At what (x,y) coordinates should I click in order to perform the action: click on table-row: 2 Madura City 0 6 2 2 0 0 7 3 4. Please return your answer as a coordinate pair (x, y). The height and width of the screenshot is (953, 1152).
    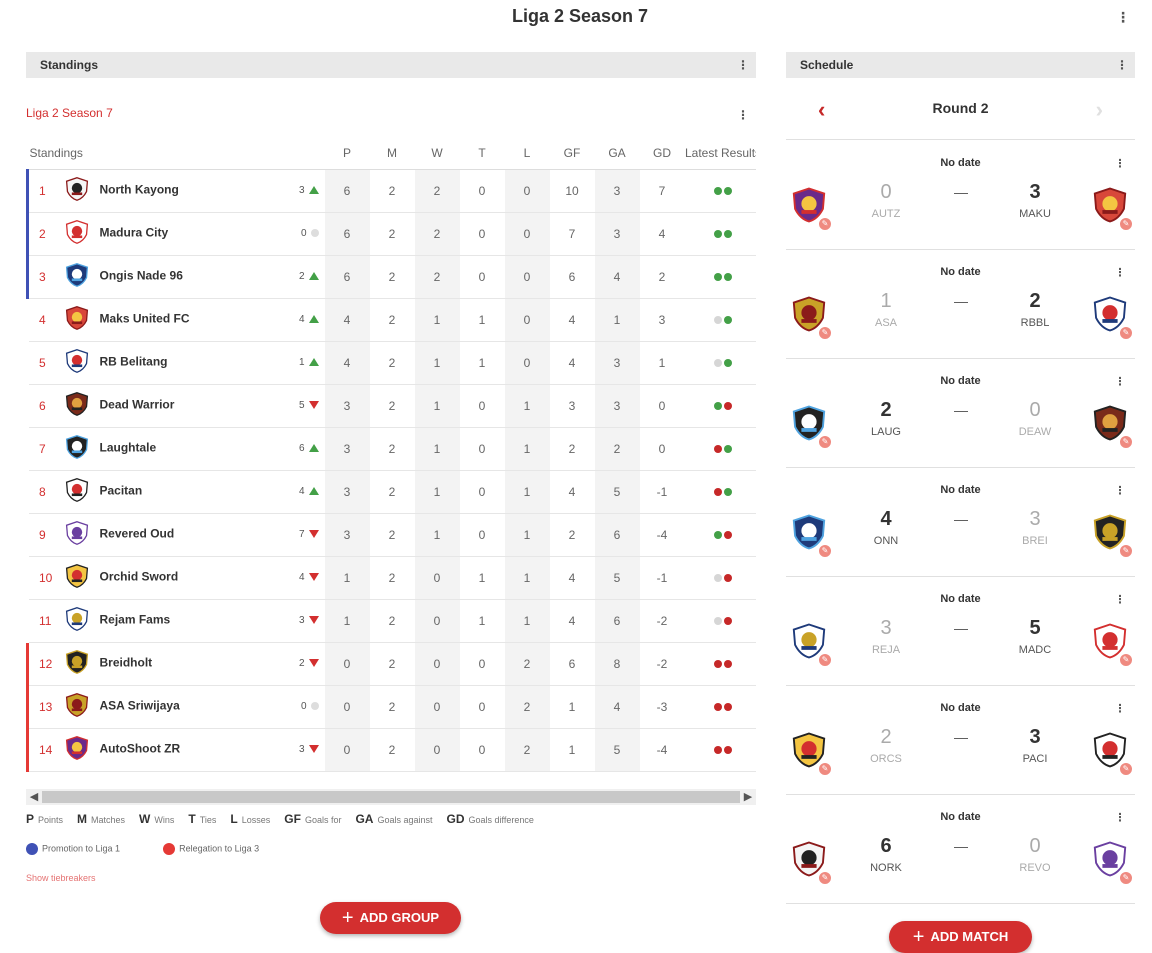
    Looking at the image, I should click on (391, 234).